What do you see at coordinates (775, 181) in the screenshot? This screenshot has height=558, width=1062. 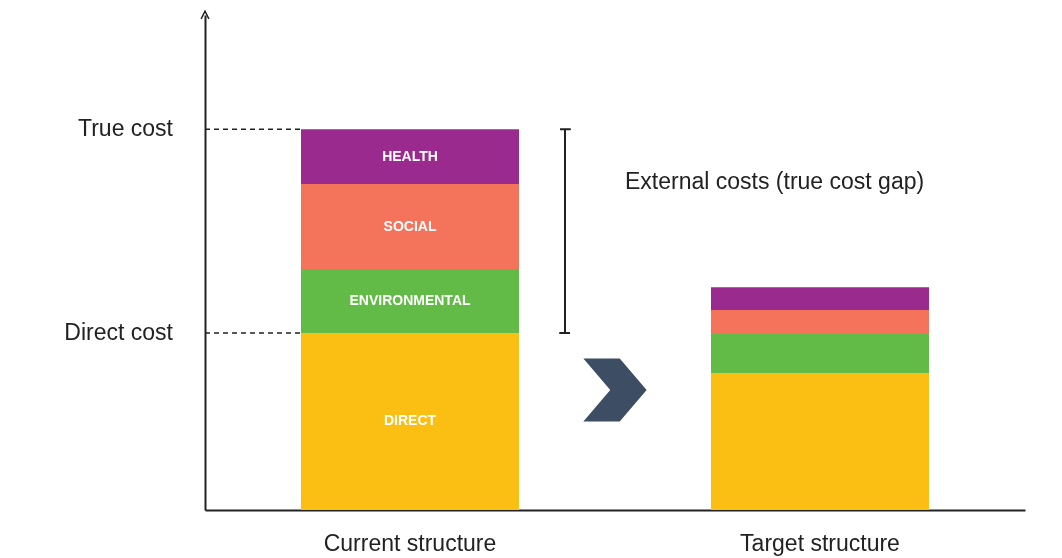 I see `annotation: External costs (true cost gap)` at bounding box center [775, 181].